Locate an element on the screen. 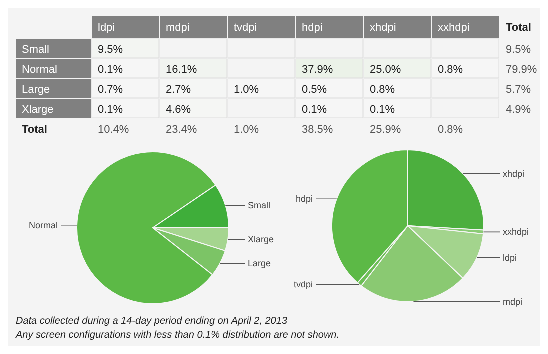 This screenshot has height=354, width=548. data-label: 2.7% is located at coordinates (179, 90).